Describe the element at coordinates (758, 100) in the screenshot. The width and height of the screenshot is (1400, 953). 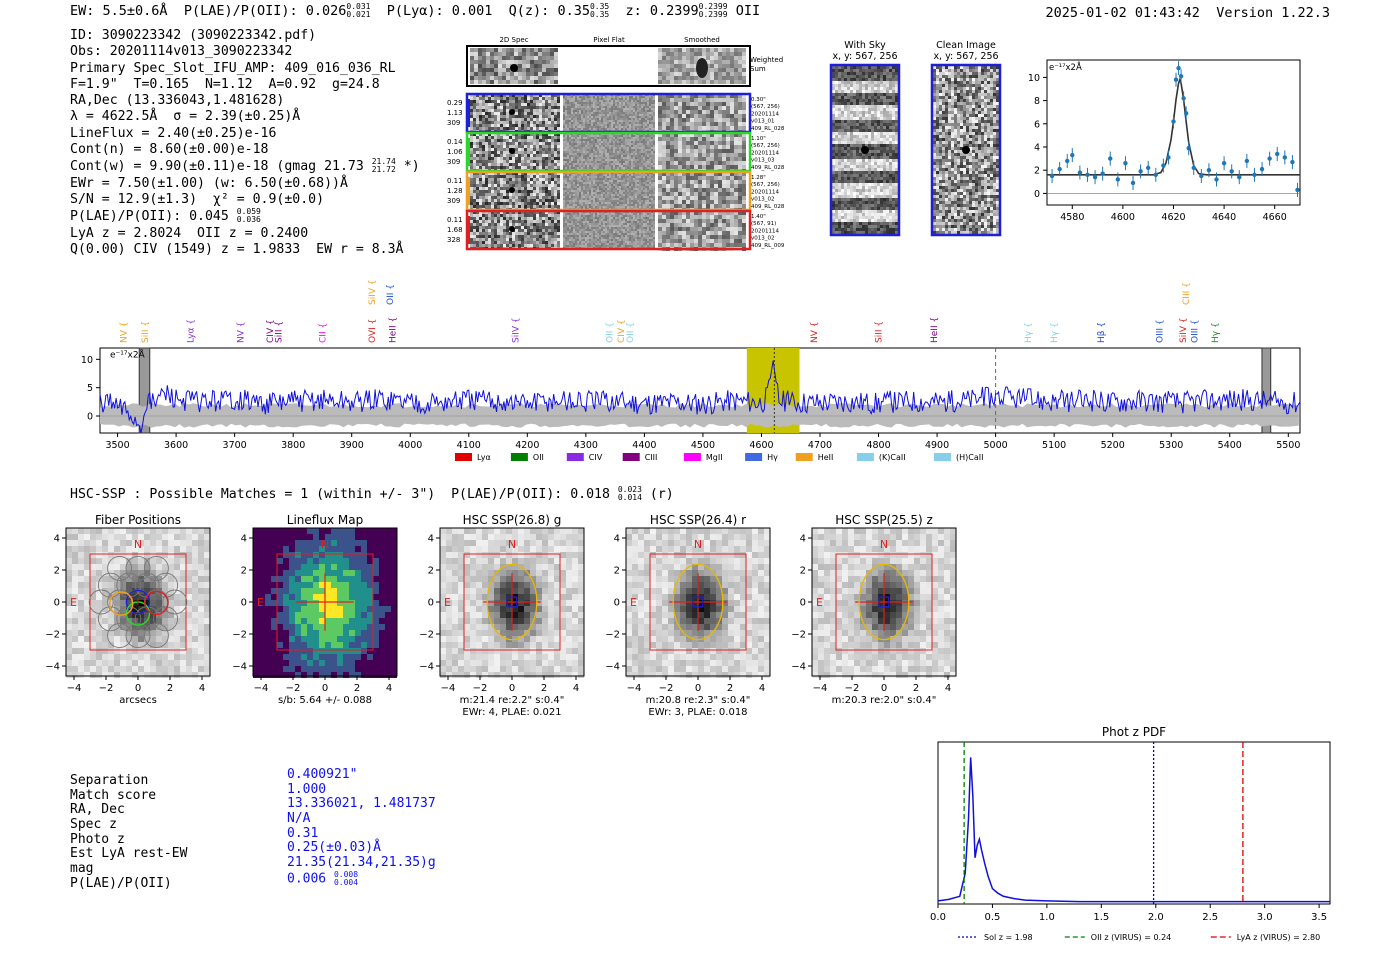
I see `fiber-right-label: 0.30"` at that location.